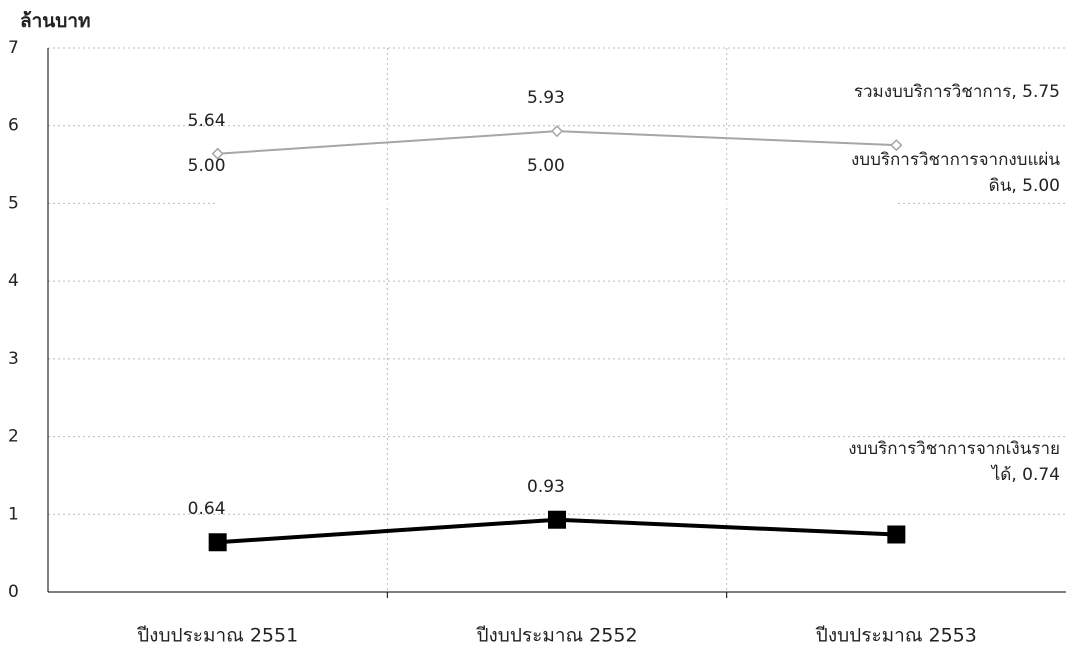  What do you see at coordinates (896, 636) in the screenshot?
I see `x-tick-label: ปีงบประมาณ 2553` at bounding box center [896, 636].